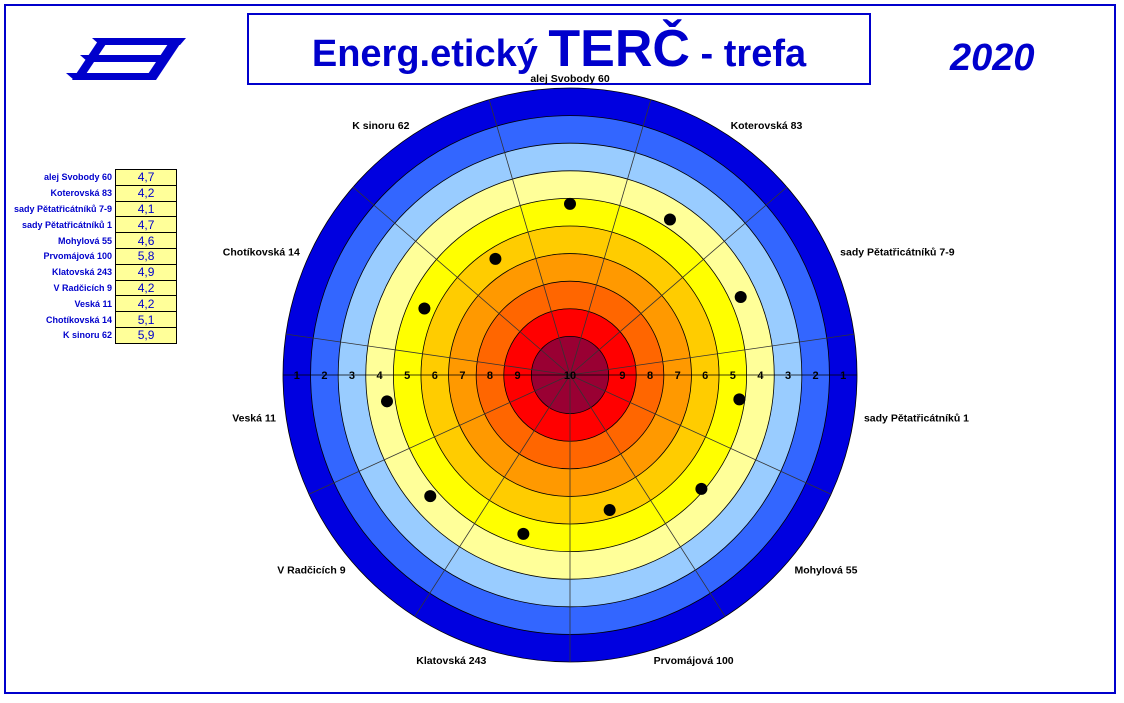 Image resolution: width=1124 pixels, height=703 pixels. I want to click on sector-label: Klatovská 243, so click(451, 661).